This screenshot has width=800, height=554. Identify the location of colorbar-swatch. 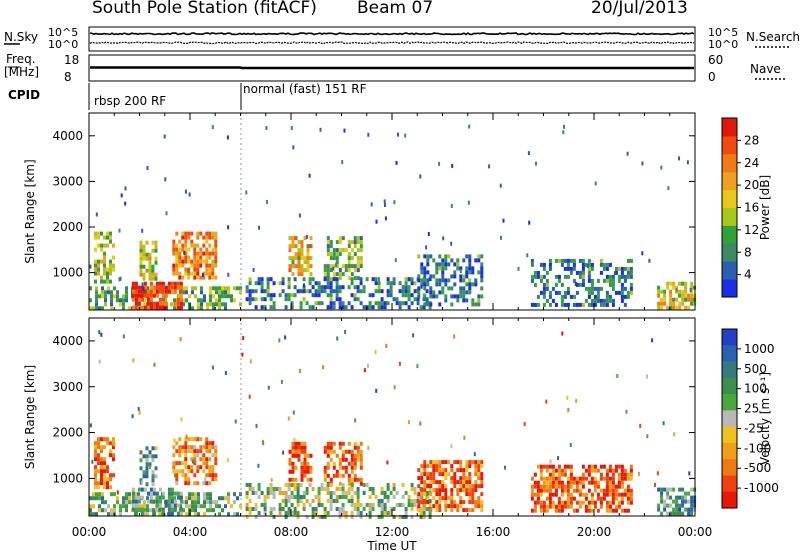
(729, 288).